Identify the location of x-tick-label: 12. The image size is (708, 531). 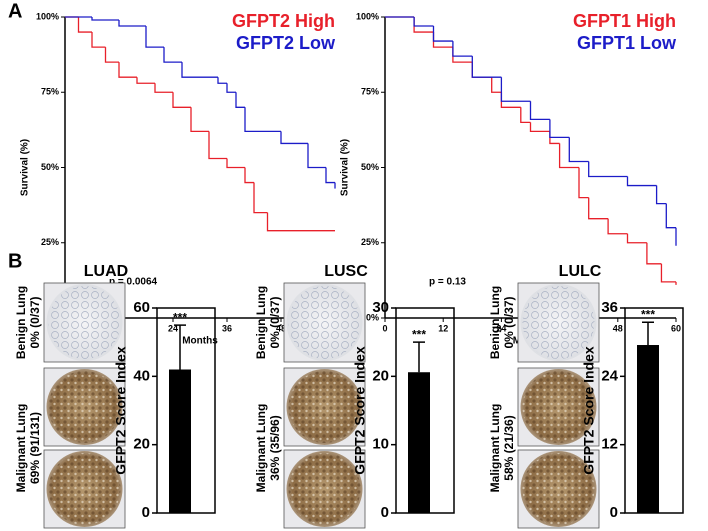
(443, 328).